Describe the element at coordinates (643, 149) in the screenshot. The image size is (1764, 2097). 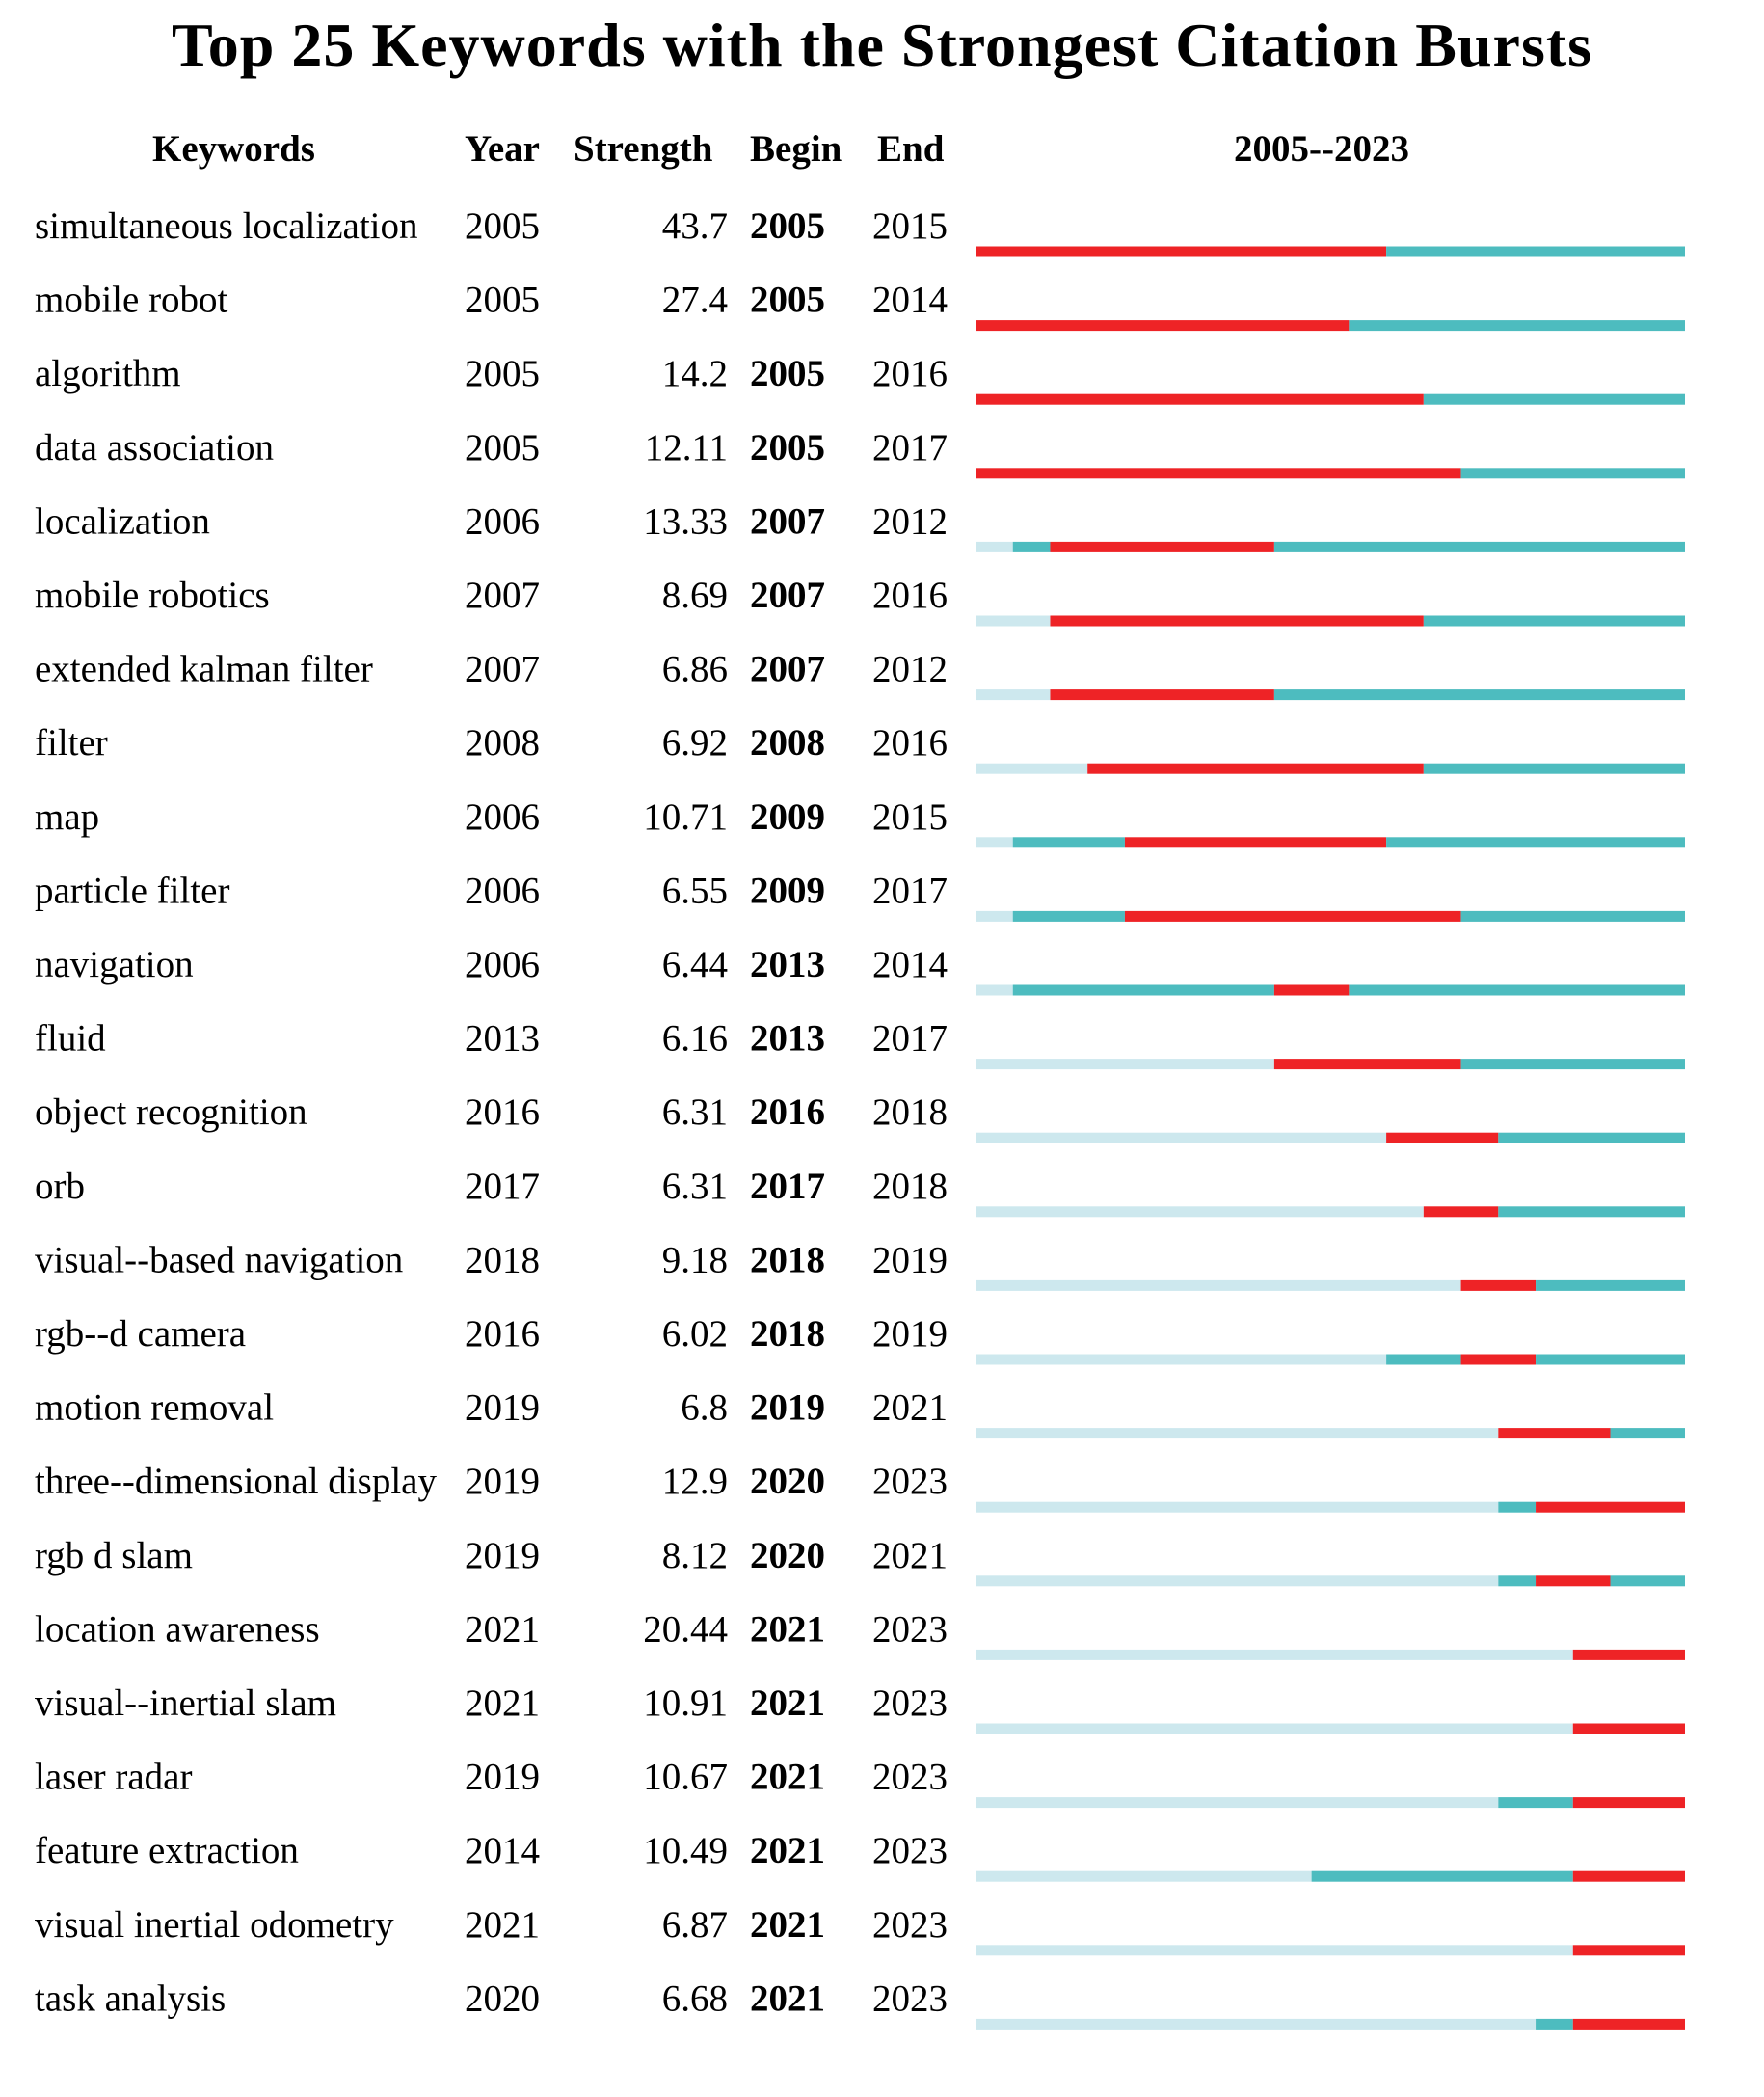
I see `header-strength: Strength` at that location.